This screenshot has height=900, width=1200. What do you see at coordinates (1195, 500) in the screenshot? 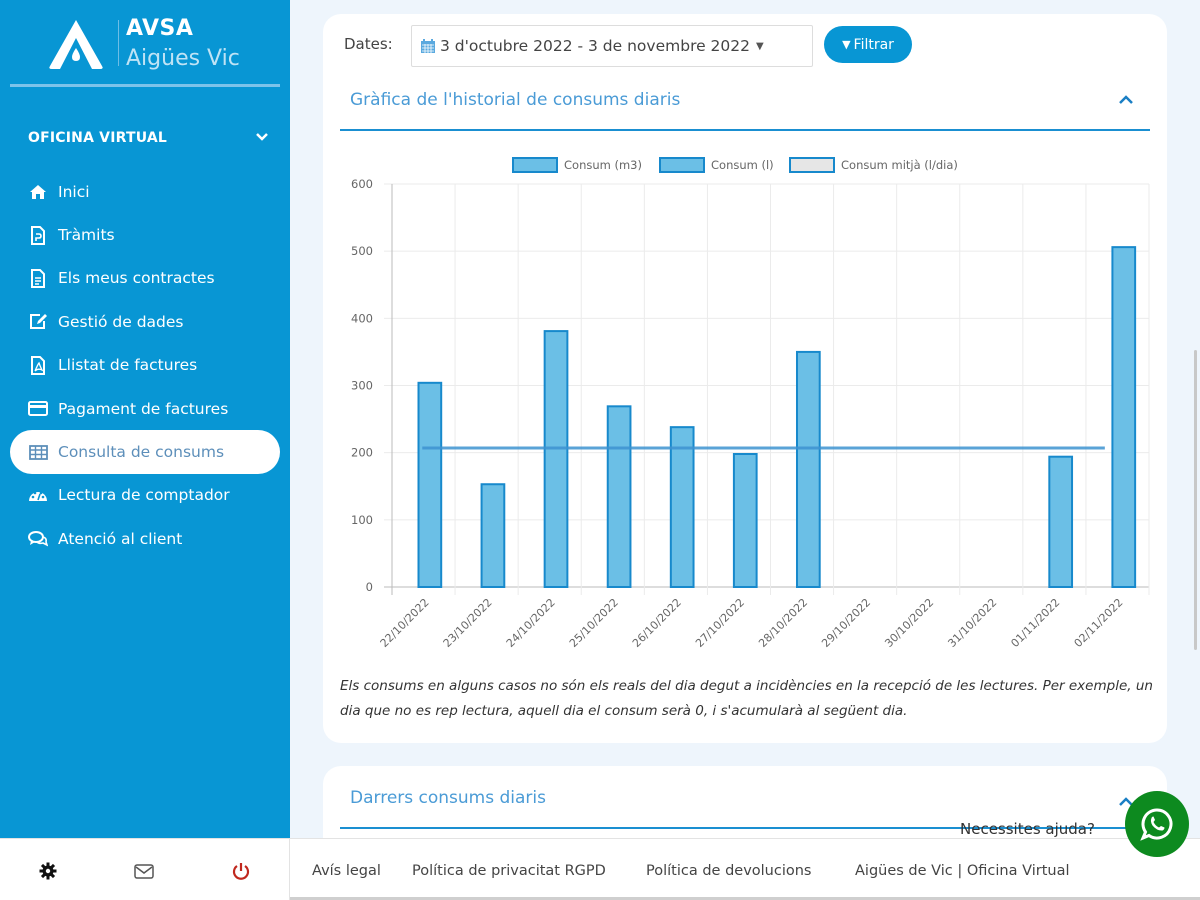
I see `scrollbar` at bounding box center [1195, 500].